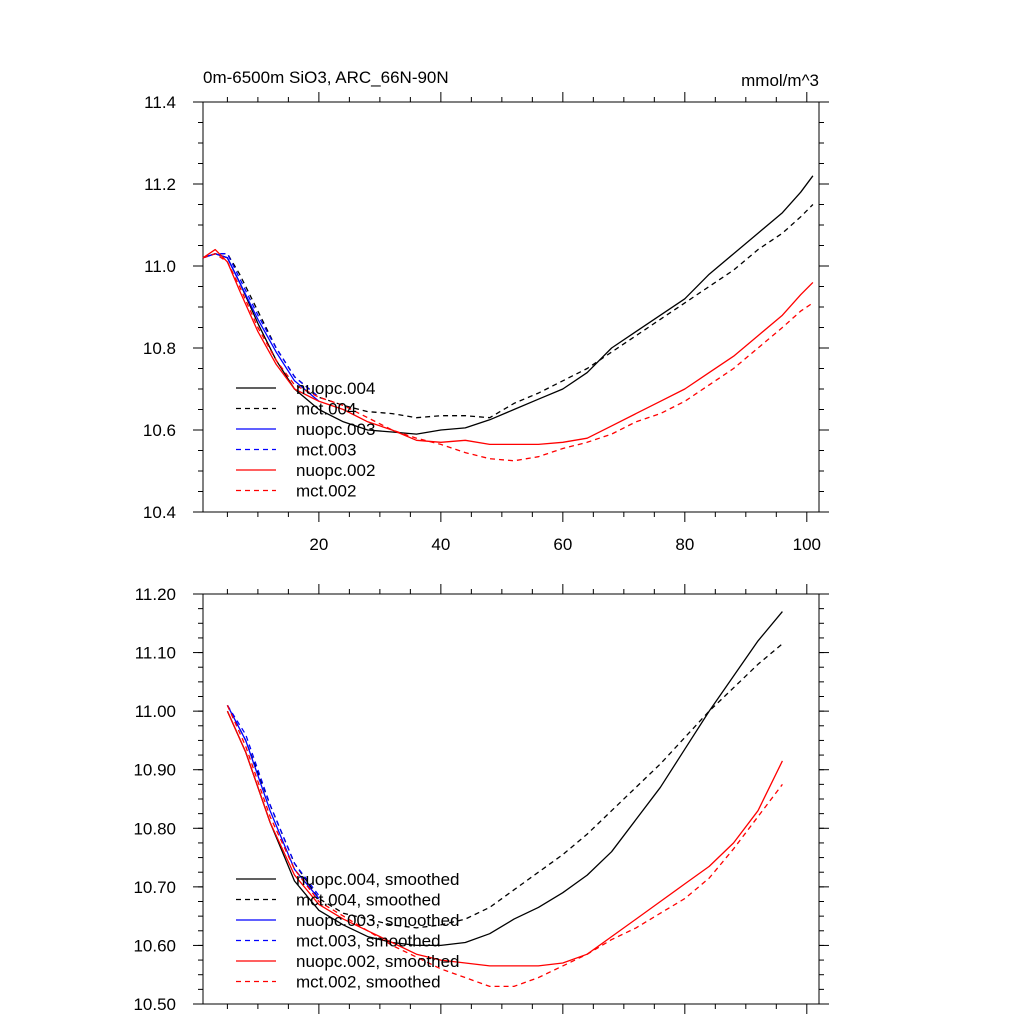 The height and width of the screenshot is (1029, 1024). I want to click on legend-label: mct.003, so click(326, 450).